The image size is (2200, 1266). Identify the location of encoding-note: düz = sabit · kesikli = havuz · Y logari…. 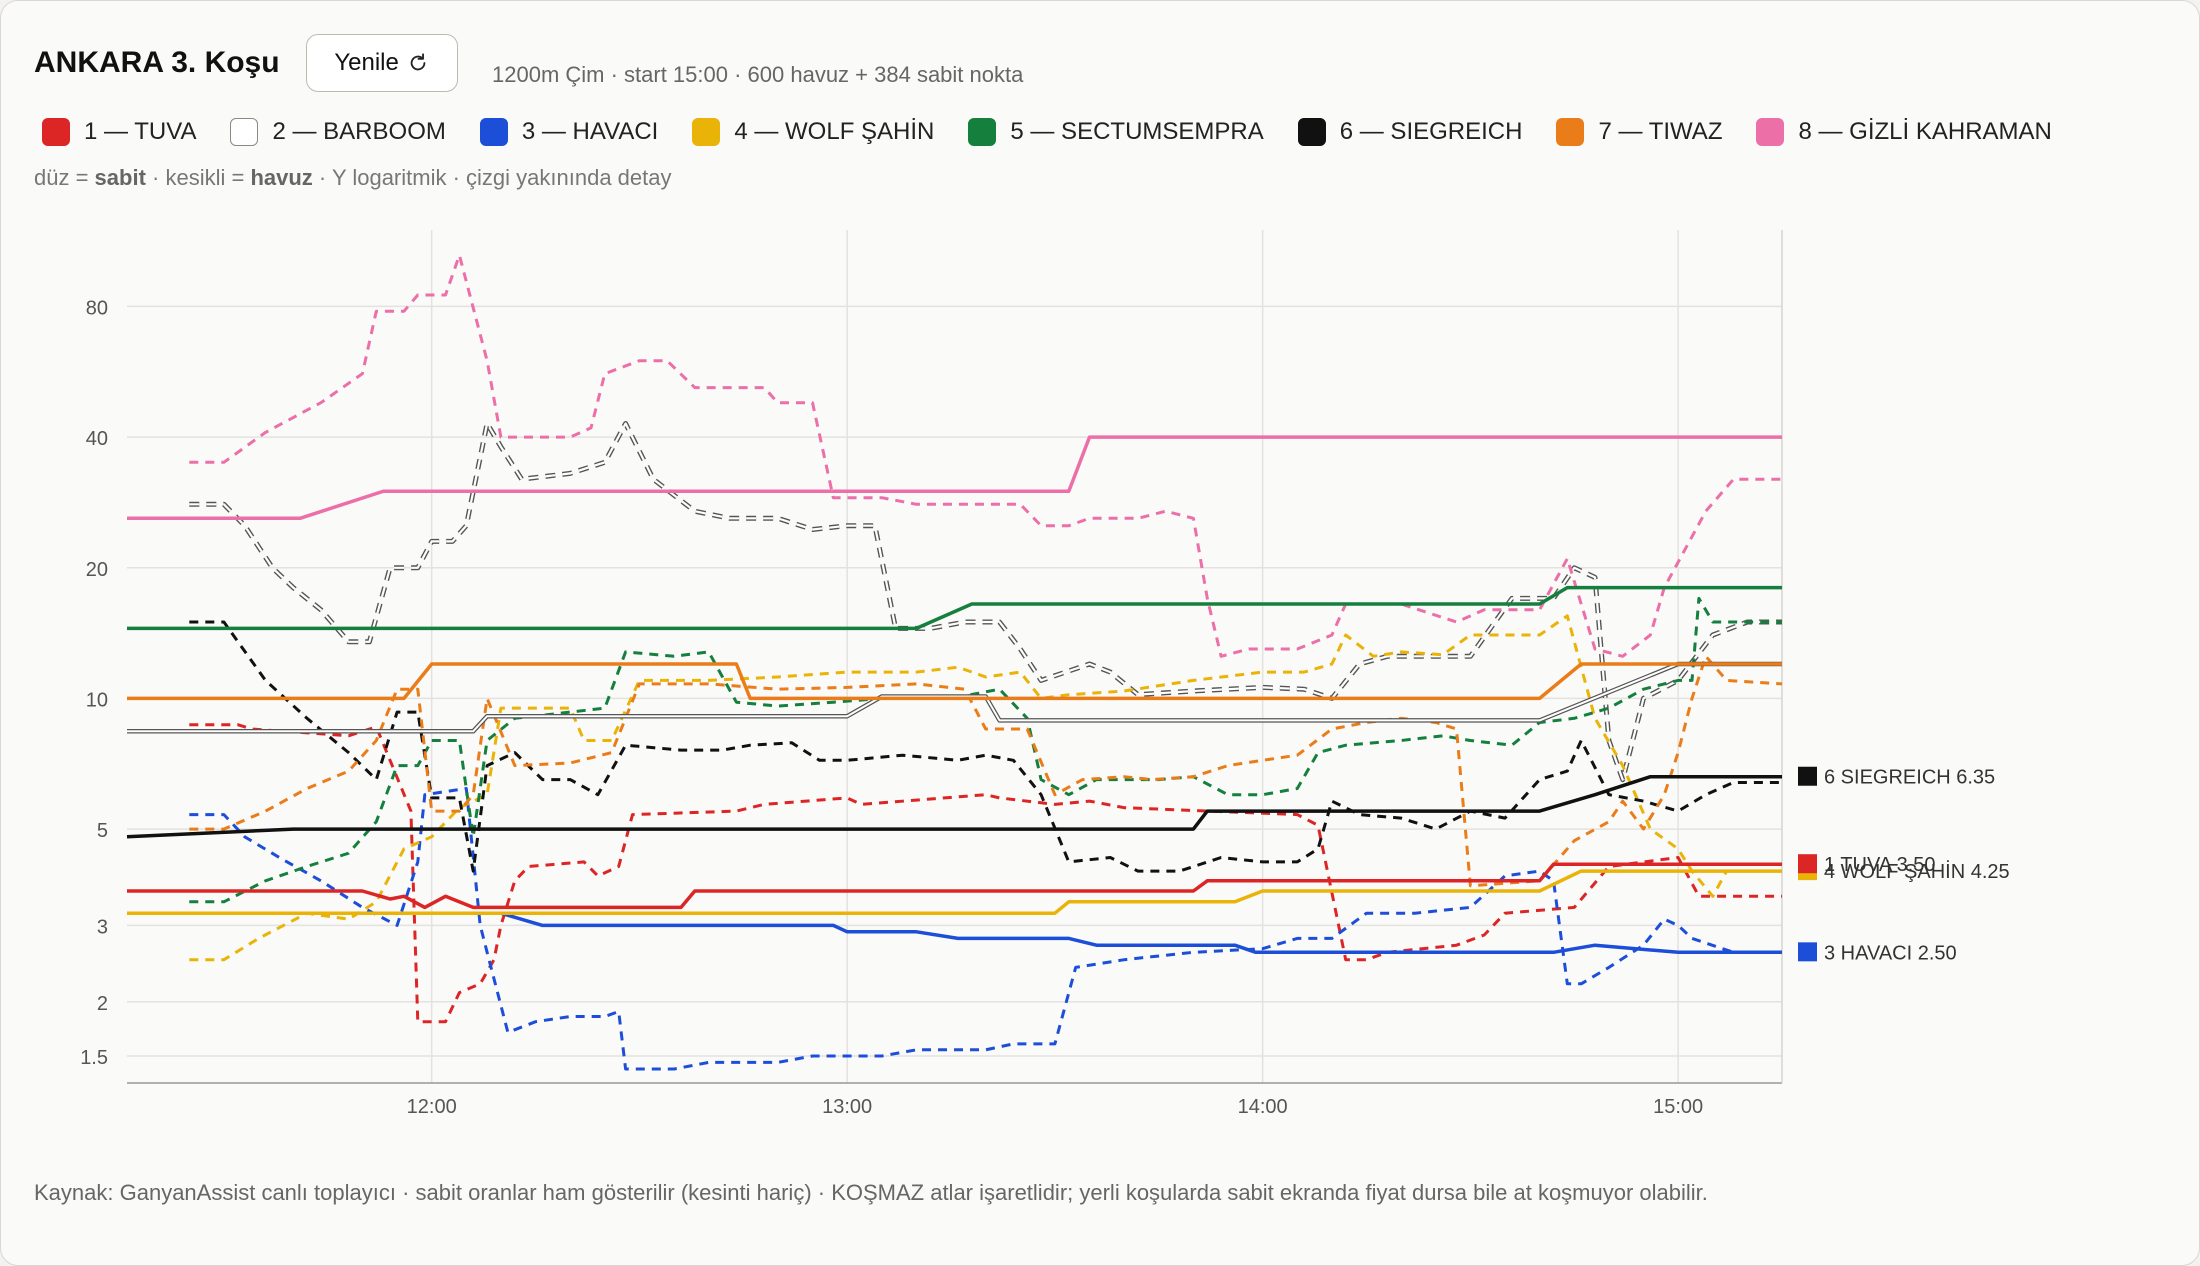
(352, 178).